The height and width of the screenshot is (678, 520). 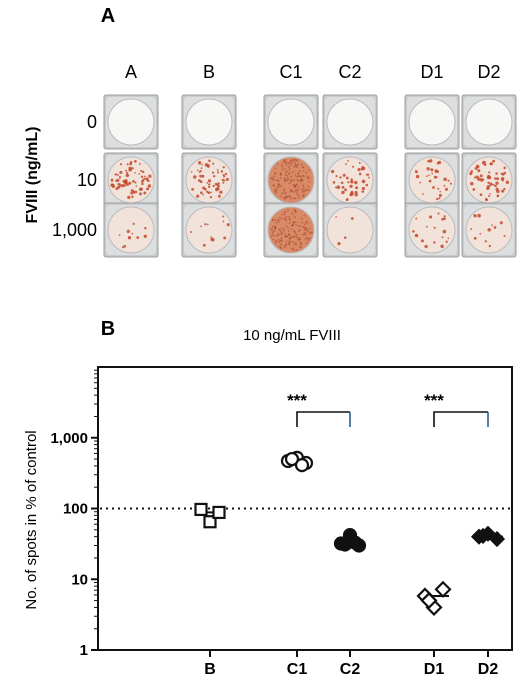 I want to click on fviii-axis-title: FVIII (ng/mL), so click(x=32, y=175).